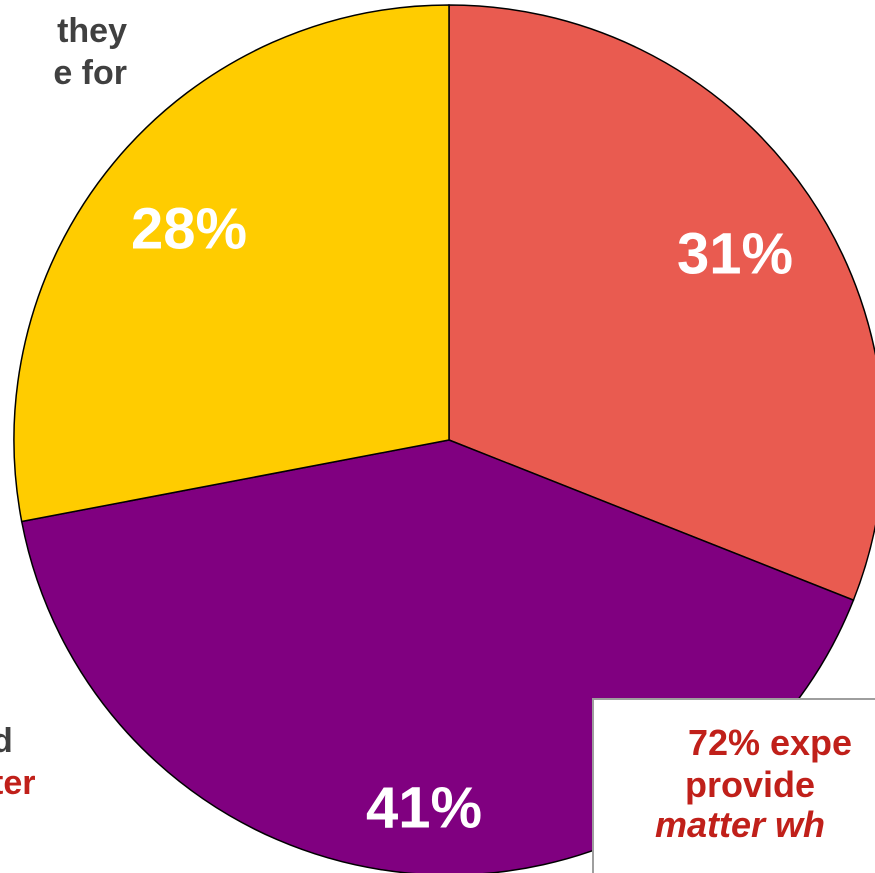 The image size is (875, 873). I want to click on callout-line-2: provide, so click(750, 784).